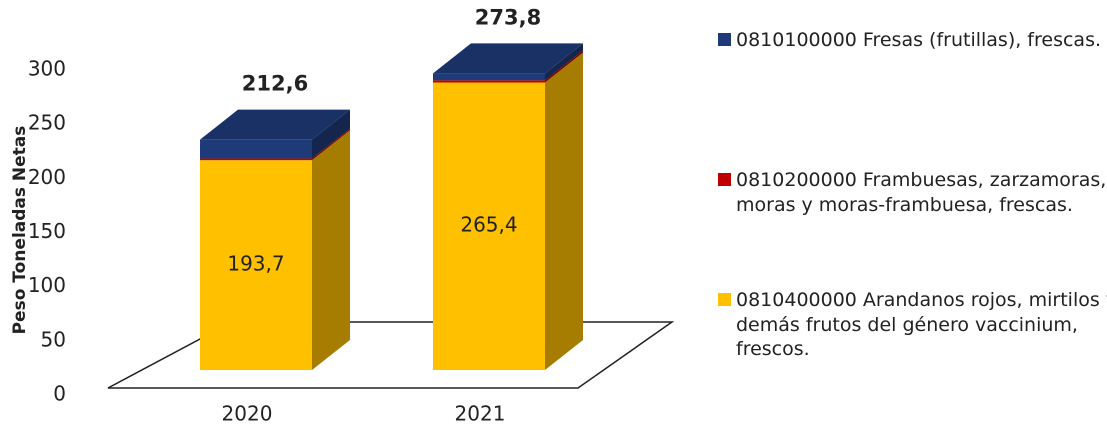 Image resolution: width=1107 pixels, height=434 pixels. Describe the element at coordinates (247, 414) in the screenshot. I see `x-tick-label: 2020` at that location.